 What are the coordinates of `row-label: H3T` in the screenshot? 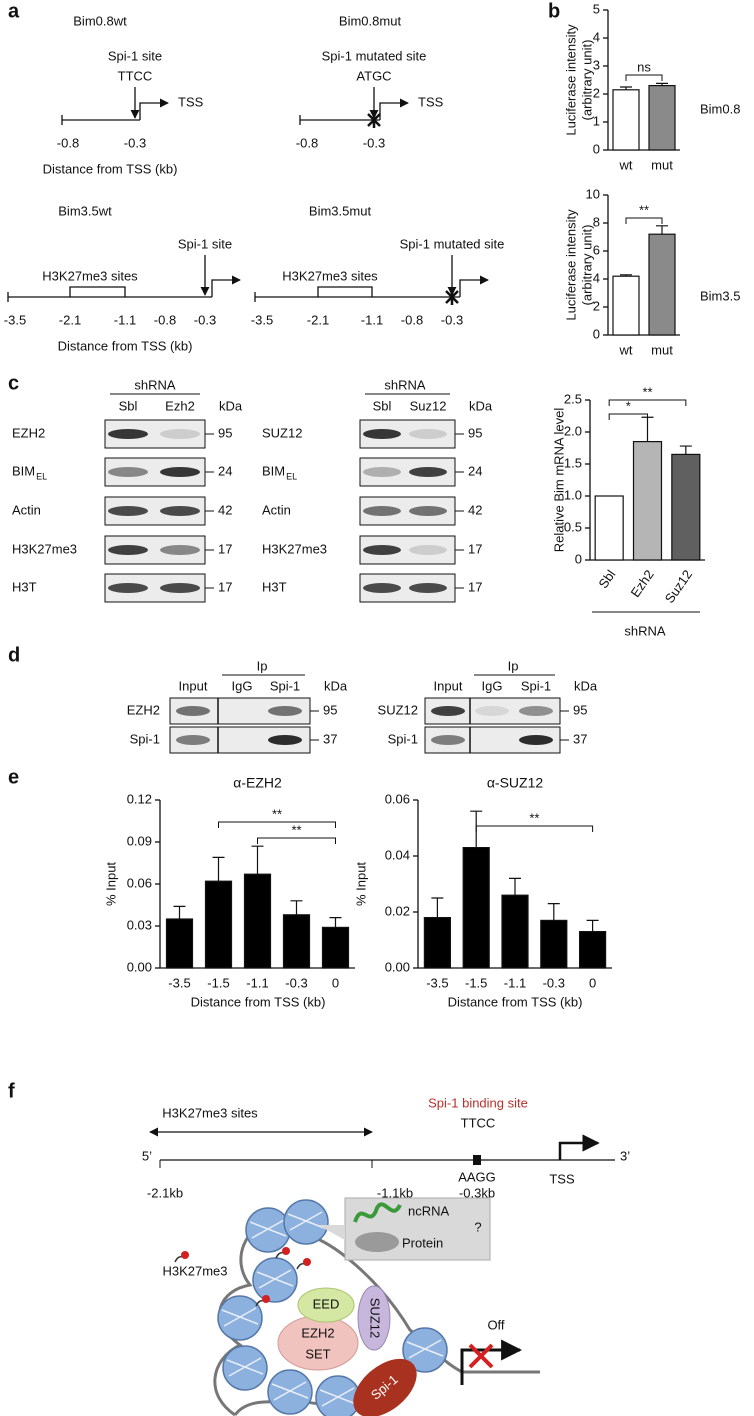 It's located at (24, 586).